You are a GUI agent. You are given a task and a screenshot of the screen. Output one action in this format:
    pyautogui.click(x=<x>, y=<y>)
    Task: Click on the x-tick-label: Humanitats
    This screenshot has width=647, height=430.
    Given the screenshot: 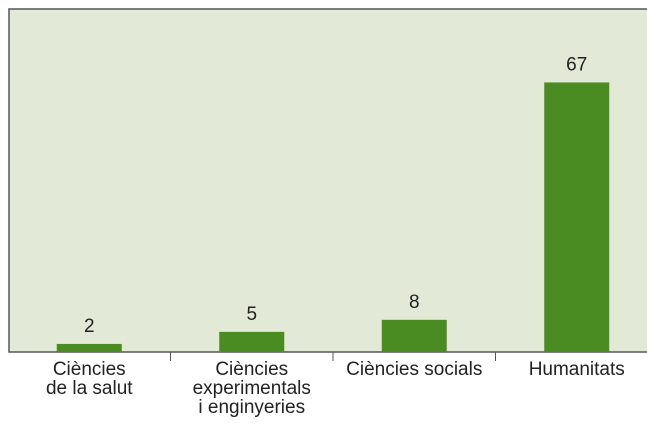 What is the action you would take?
    pyautogui.click(x=576, y=369)
    